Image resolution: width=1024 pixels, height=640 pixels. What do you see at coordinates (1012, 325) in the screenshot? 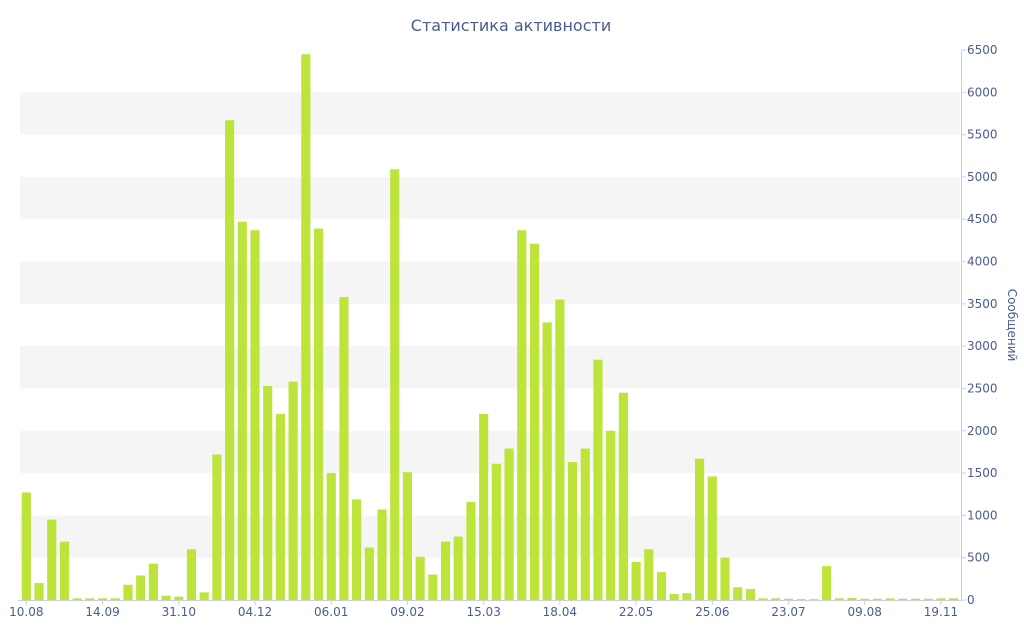
I see `y-axis-label: Сообщений` at bounding box center [1012, 325].